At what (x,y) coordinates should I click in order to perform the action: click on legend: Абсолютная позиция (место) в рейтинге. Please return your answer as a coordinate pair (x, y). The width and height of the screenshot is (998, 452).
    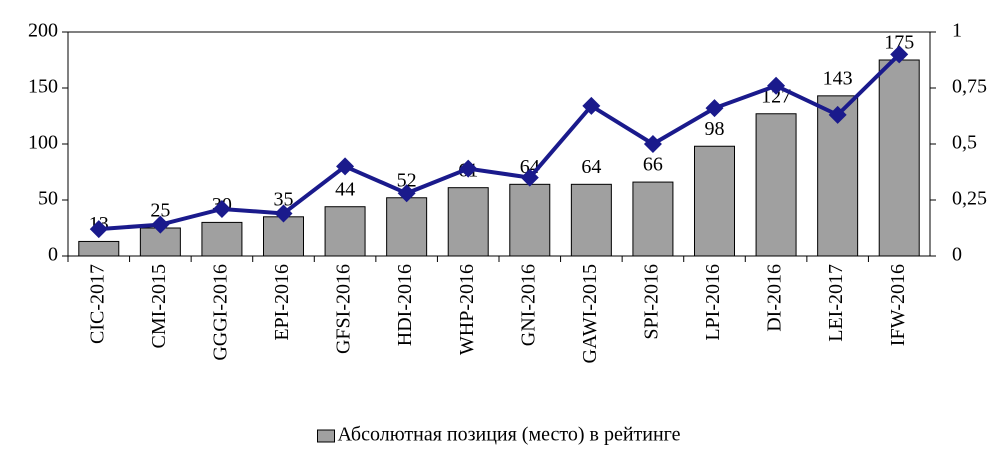
    Looking at the image, I should click on (499, 435).